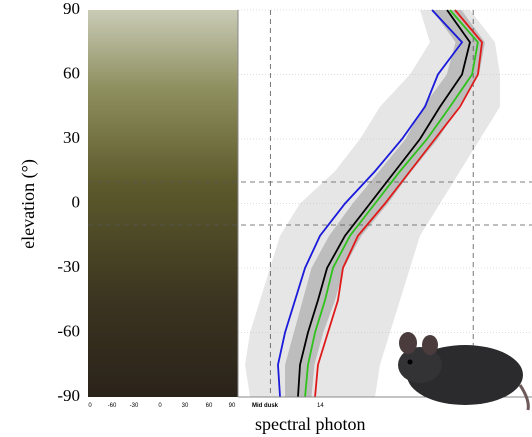 Image resolution: width=532 pixels, height=437 pixels. I want to click on y-tick-label: 30, so click(71, 137).